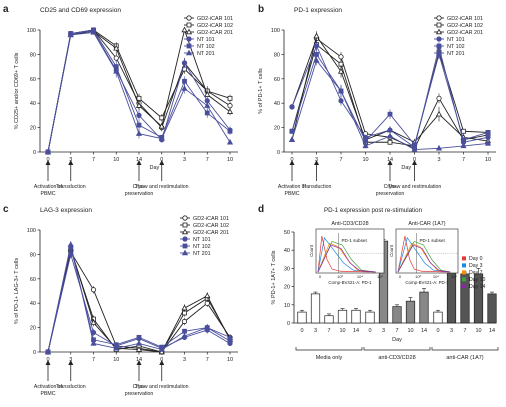 This screenshot has width=506, height=407. What do you see at coordinates (465, 300) in the screenshot?
I see `bar-group-anti-car-1a7-: 0 3 7 10 14 anti-CAR (1A7)` at bounding box center [465, 300].